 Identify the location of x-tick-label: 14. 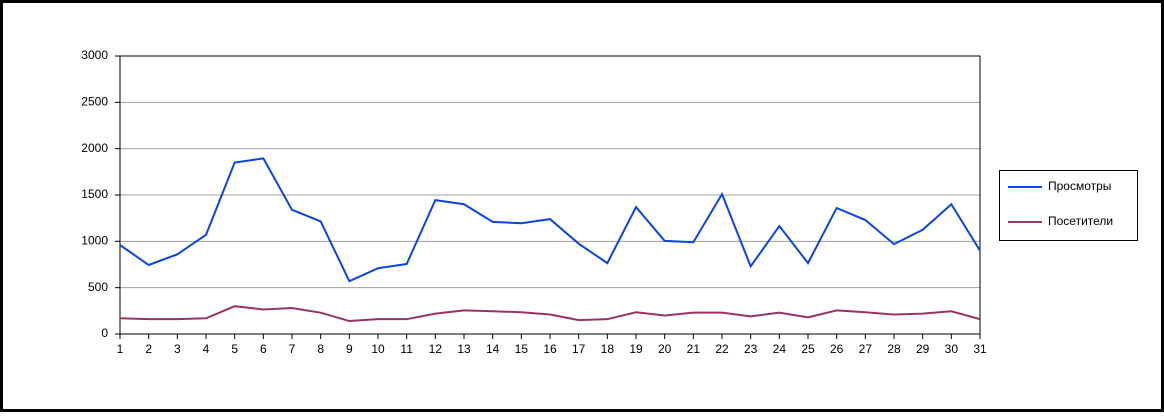
(493, 349).